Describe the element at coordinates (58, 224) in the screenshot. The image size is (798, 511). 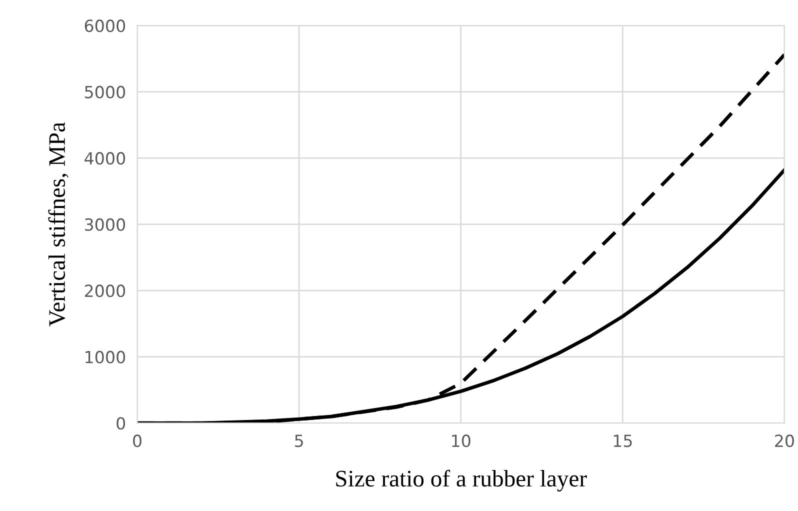
I see `y-axis-title: Vertical stiffnes, MPa` at that location.